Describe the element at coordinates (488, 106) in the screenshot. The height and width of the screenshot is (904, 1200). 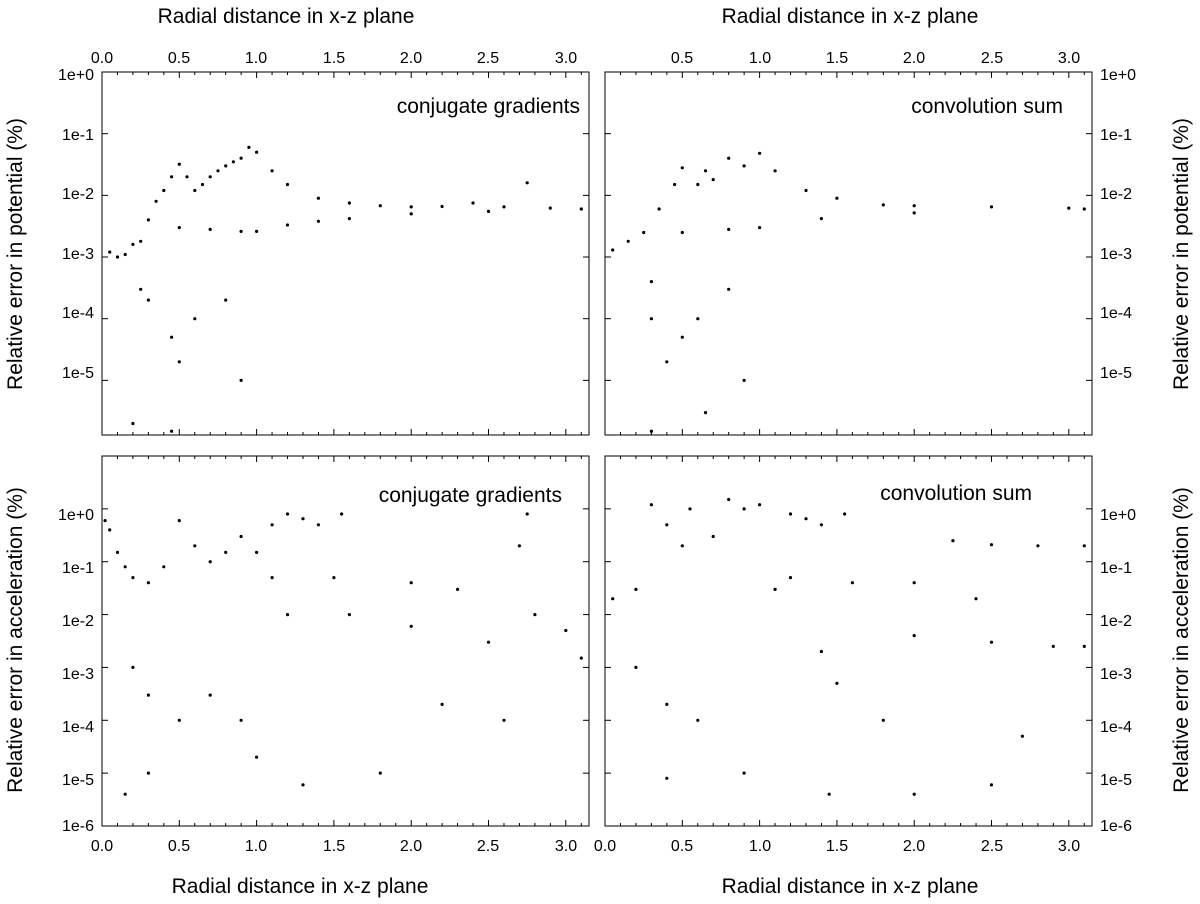
I see `panel-label: conjugate gradients` at that location.